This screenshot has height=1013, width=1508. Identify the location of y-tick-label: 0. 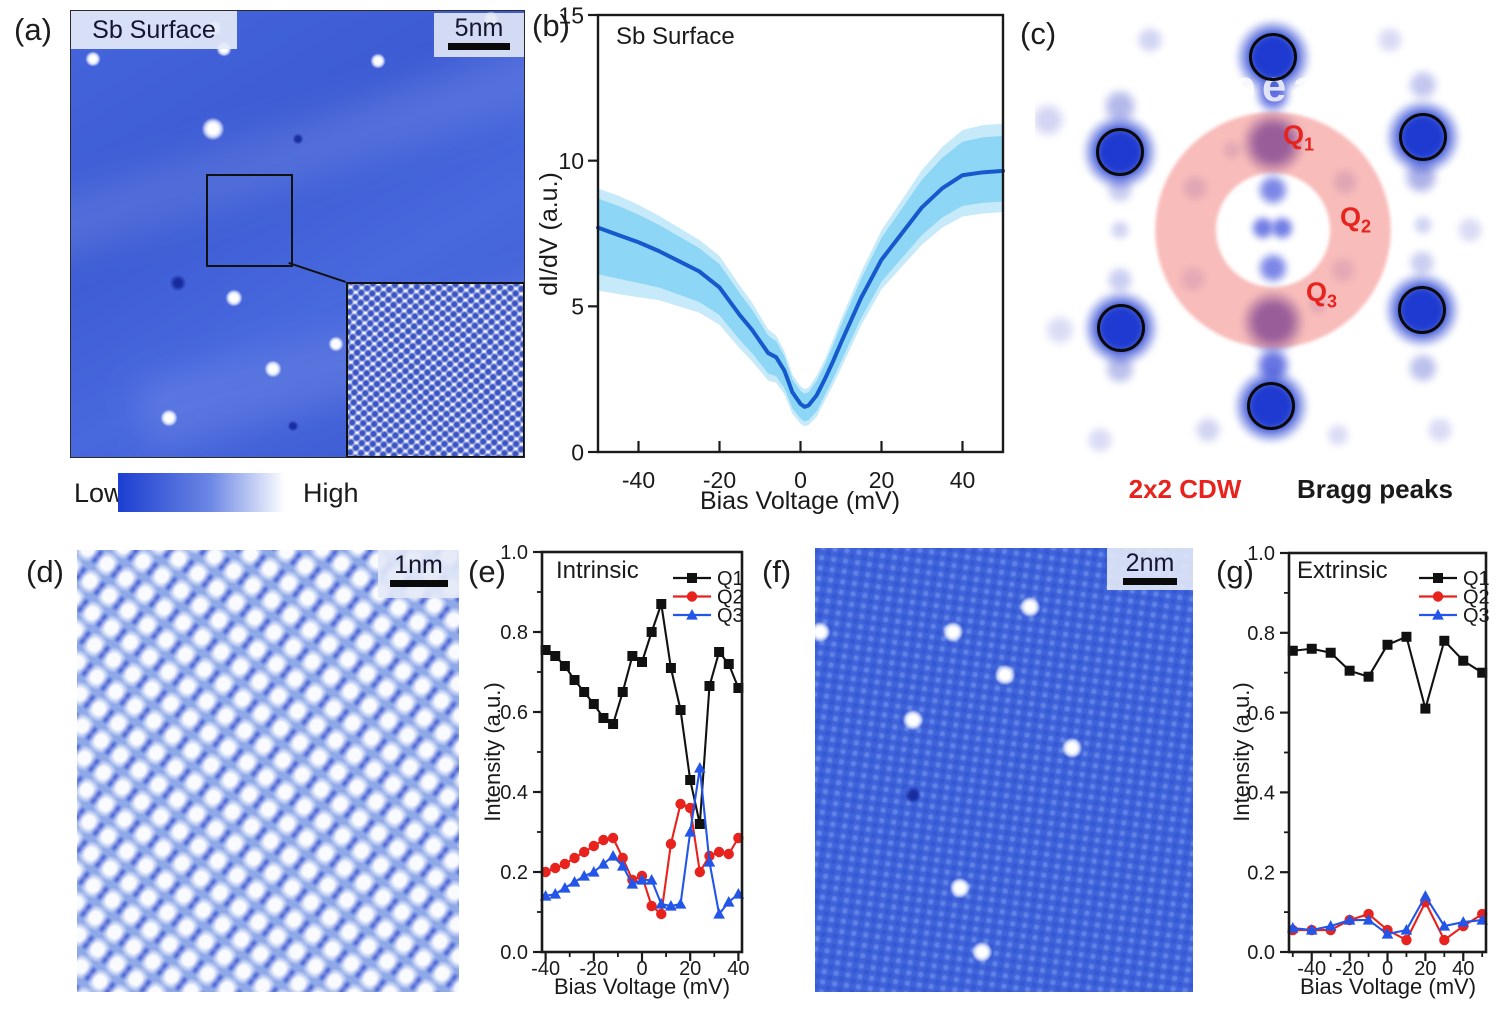
(577, 452).